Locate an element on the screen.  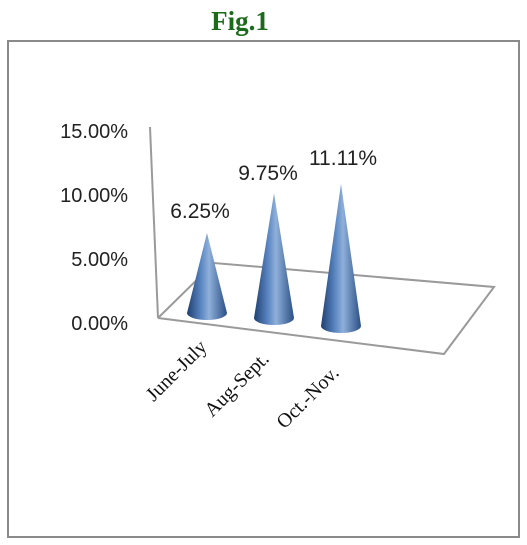
y-tick-label: 10.00% is located at coordinates (94, 196).